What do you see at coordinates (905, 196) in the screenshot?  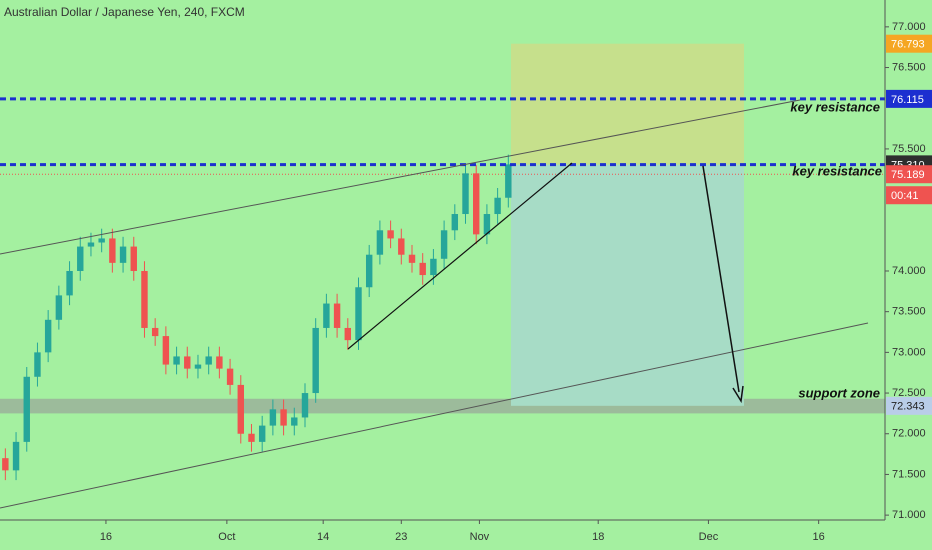 I see `countdown-label: 00:41` at bounding box center [905, 196].